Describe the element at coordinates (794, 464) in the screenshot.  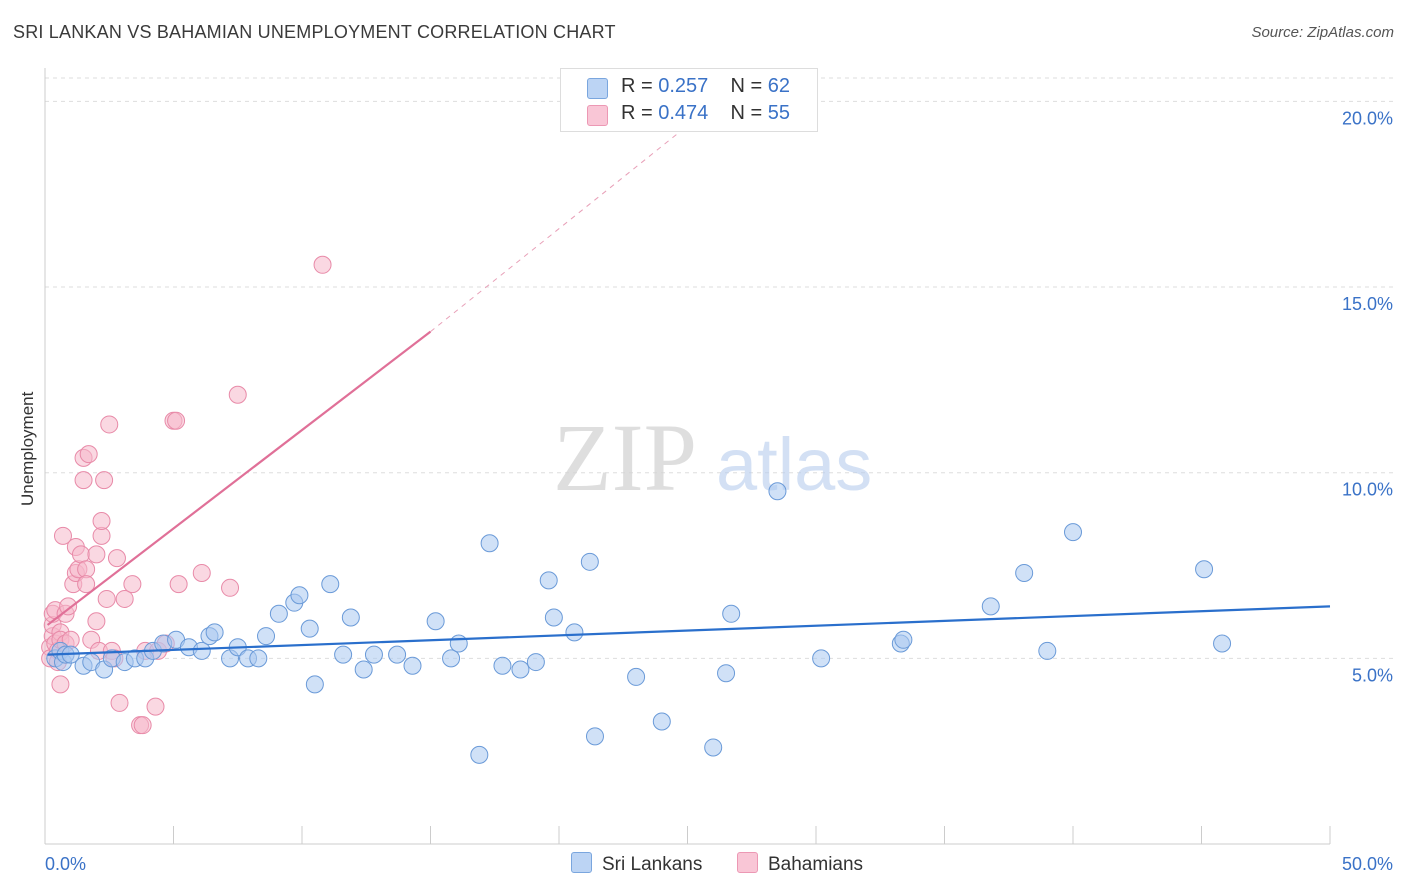
I see `watermark-atlas: atlas` at that location.